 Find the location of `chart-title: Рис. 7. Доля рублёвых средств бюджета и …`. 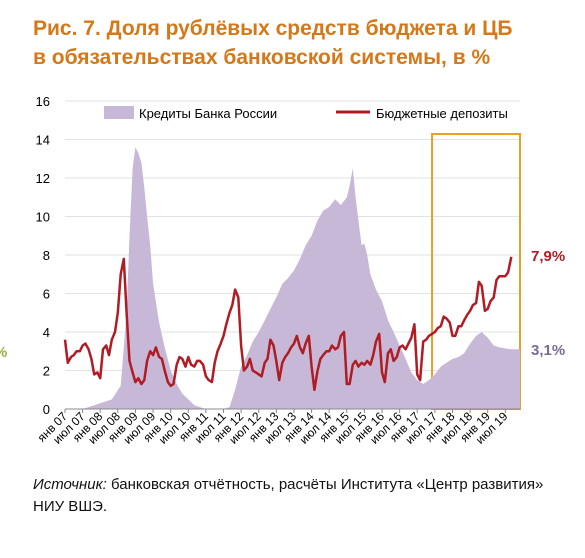

chart-title: Рис. 7. Доля рублёвых средств бюджета и … is located at coordinates (303, 43).